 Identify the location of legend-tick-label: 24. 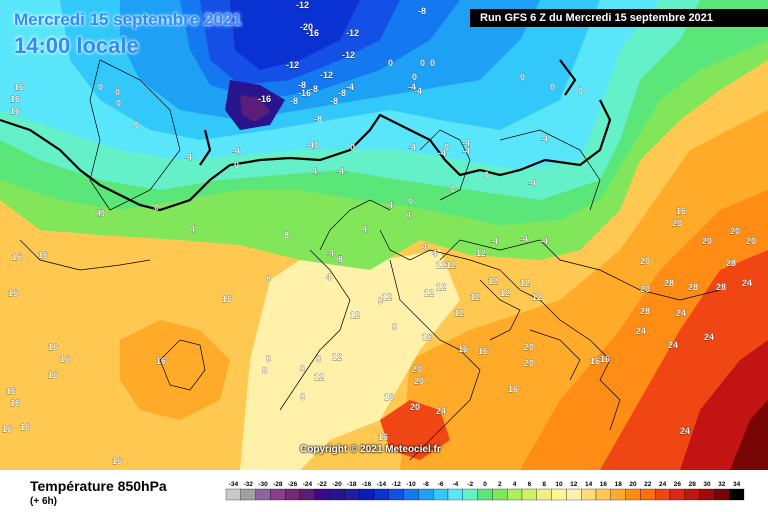
(663, 484).